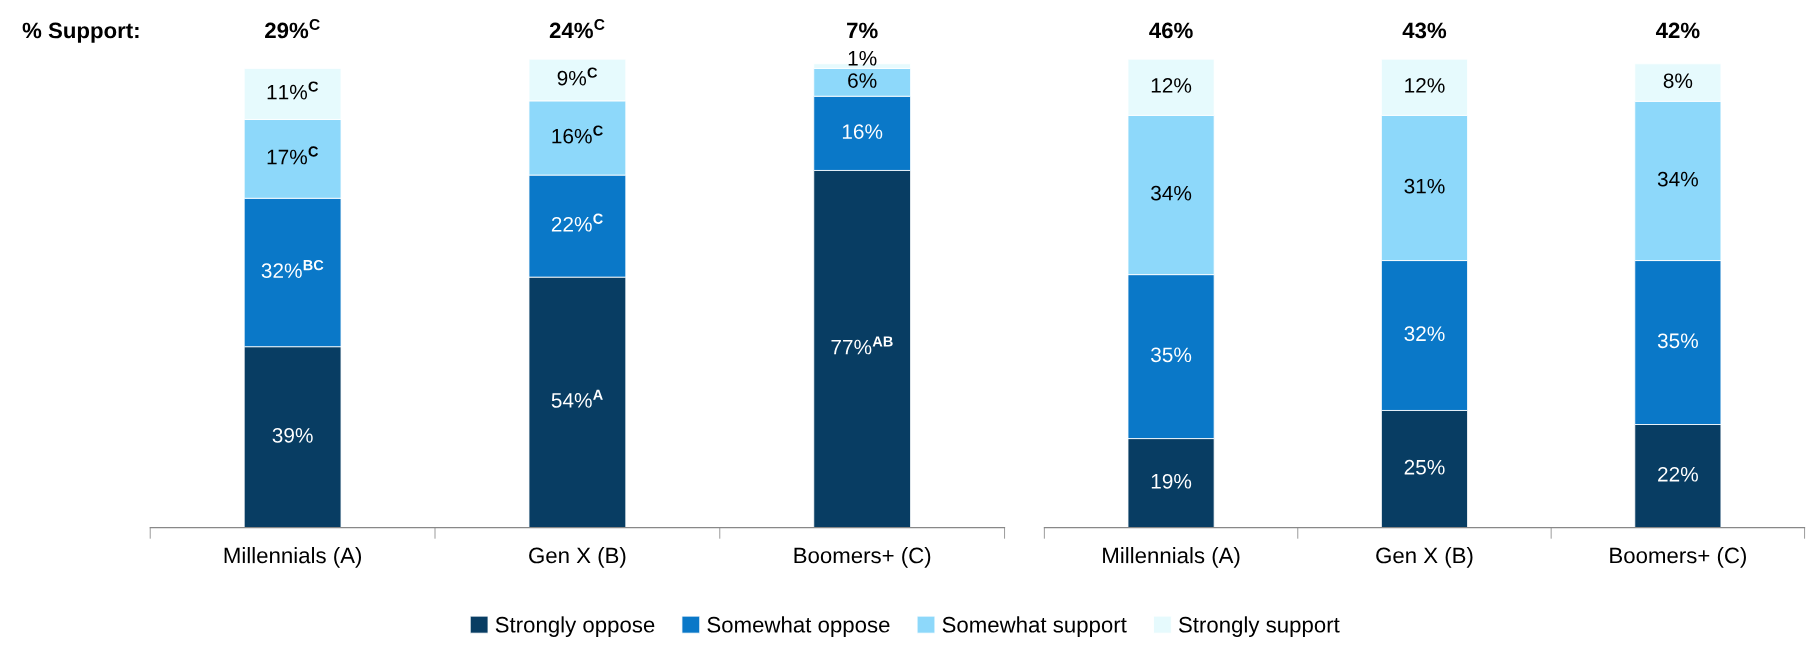 The image size is (1810, 657). I want to click on text: 29%$^{C}$, so click(292, 29).